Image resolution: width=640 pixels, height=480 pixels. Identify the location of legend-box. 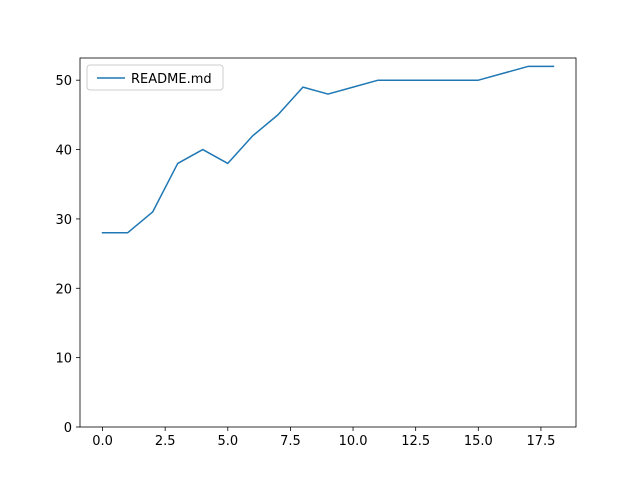
(155, 77).